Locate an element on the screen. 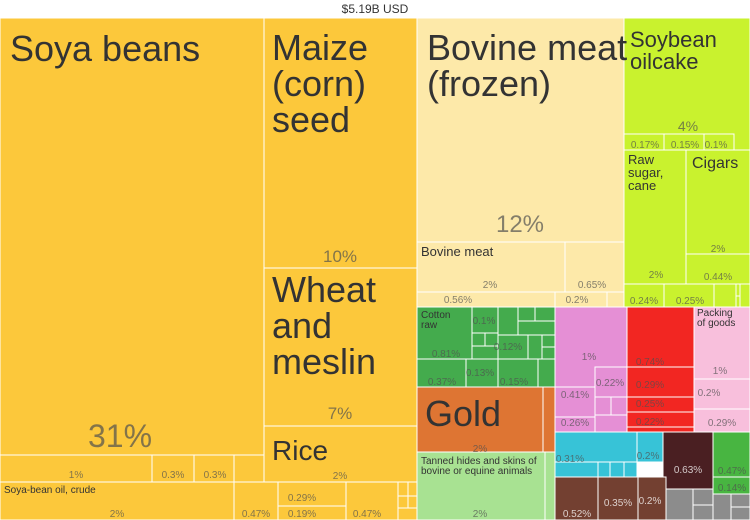 This screenshot has height=520, width=750. tile-share-label: 0.24% is located at coordinates (644, 301).